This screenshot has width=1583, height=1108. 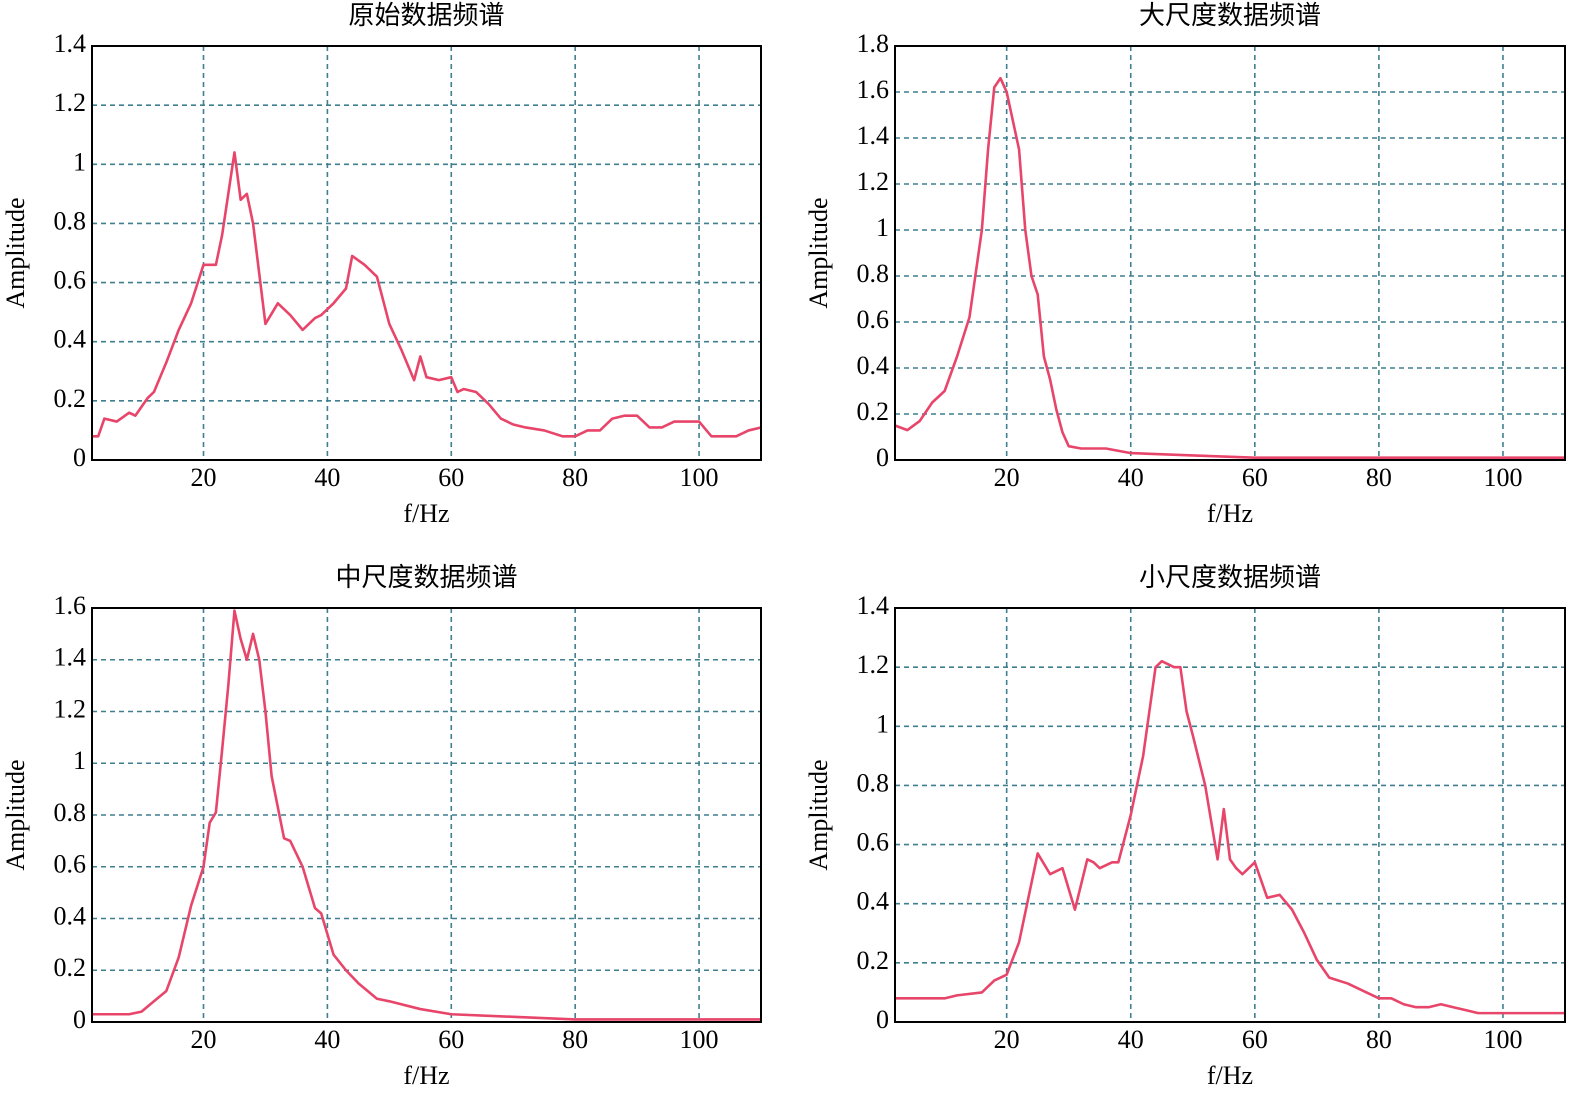 What do you see at coordinates (1230, 15) in the screenshot?
I see `subplot-title: 大尺度数据频谱` at bounding box center [1230, 15].